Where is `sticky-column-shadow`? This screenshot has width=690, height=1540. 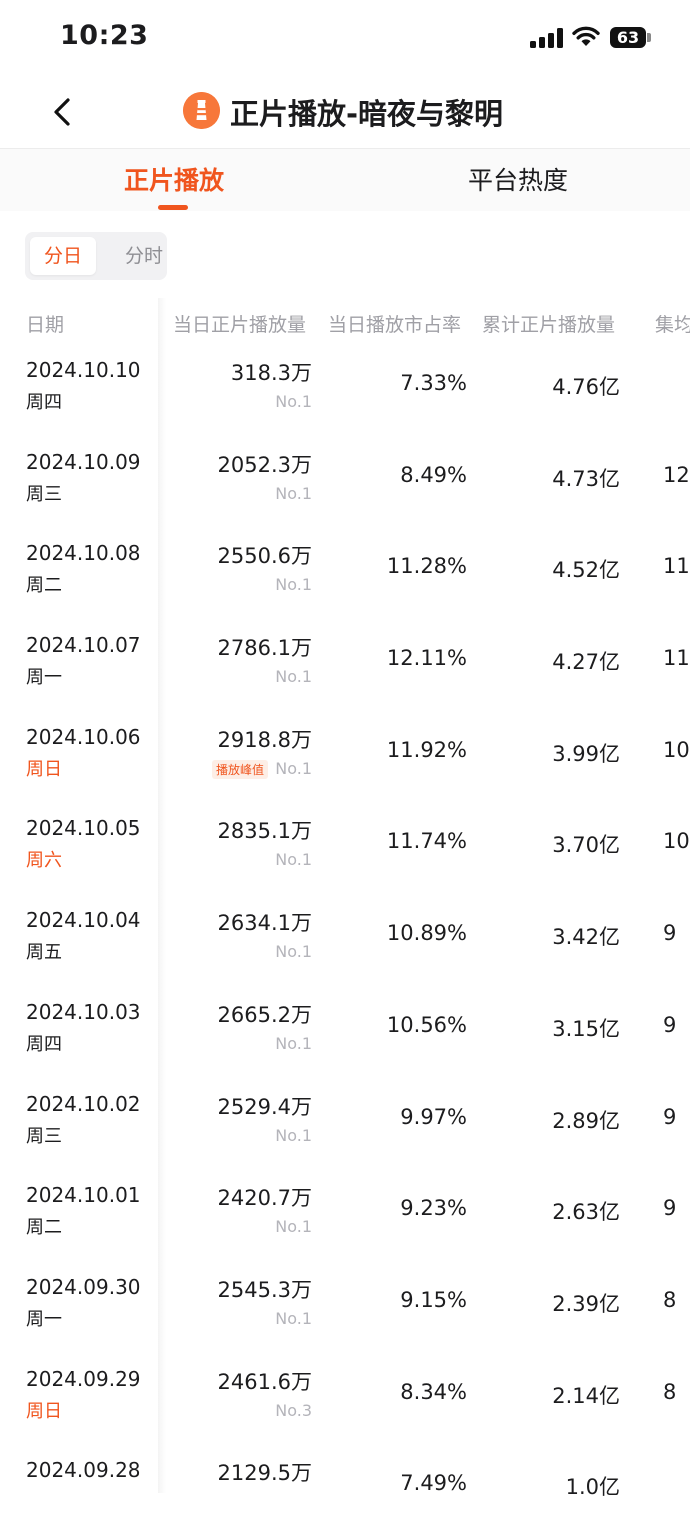
sticky-column-shadow is located at coordinates (162, 895).